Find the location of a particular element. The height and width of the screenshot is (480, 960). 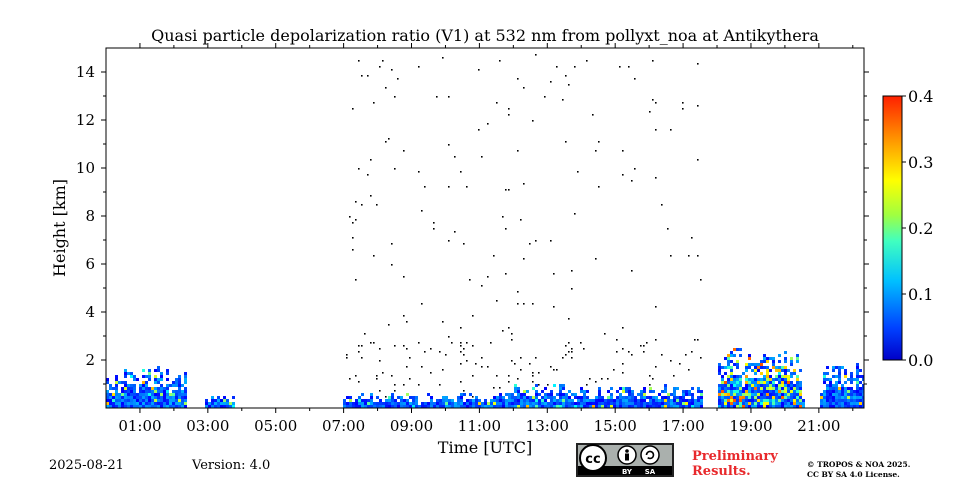

x-tick-label: 21:00 is located at coordinates (818, 426).